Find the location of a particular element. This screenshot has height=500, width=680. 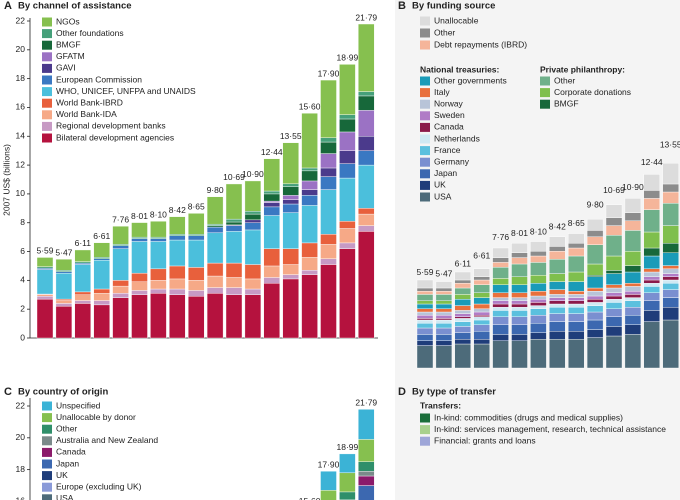

legend-label: Australia and New Zealand is located at coordinates (107, 440).